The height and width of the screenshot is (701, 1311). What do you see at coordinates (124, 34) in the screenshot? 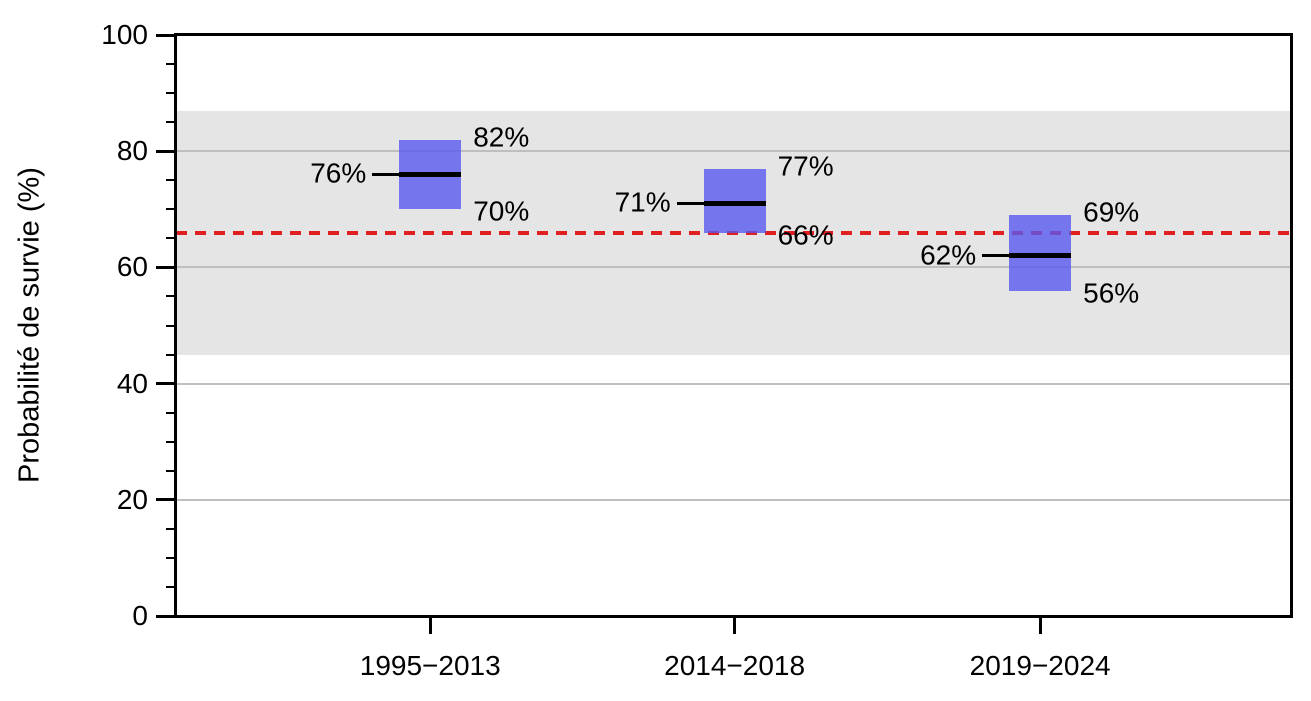
I see `y-tick-label-100: 100` at bounding box center [124, 34].